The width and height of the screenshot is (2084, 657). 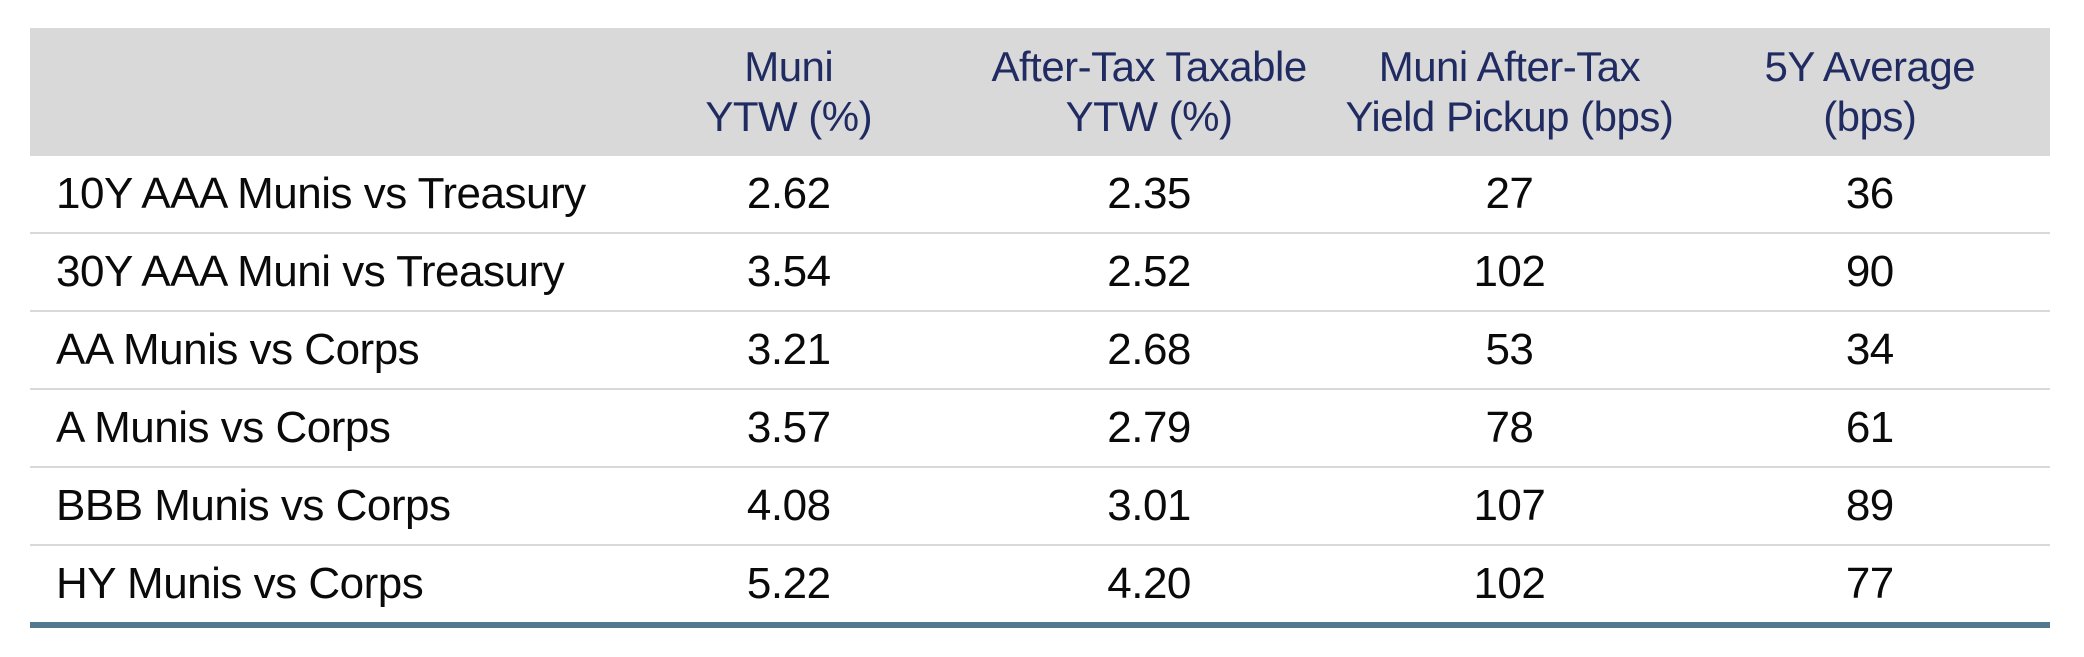 What do you see at coordinates (788, 272) in the screenshot?
I see `value-cell: 3.54` at bounding box center [788, 272].